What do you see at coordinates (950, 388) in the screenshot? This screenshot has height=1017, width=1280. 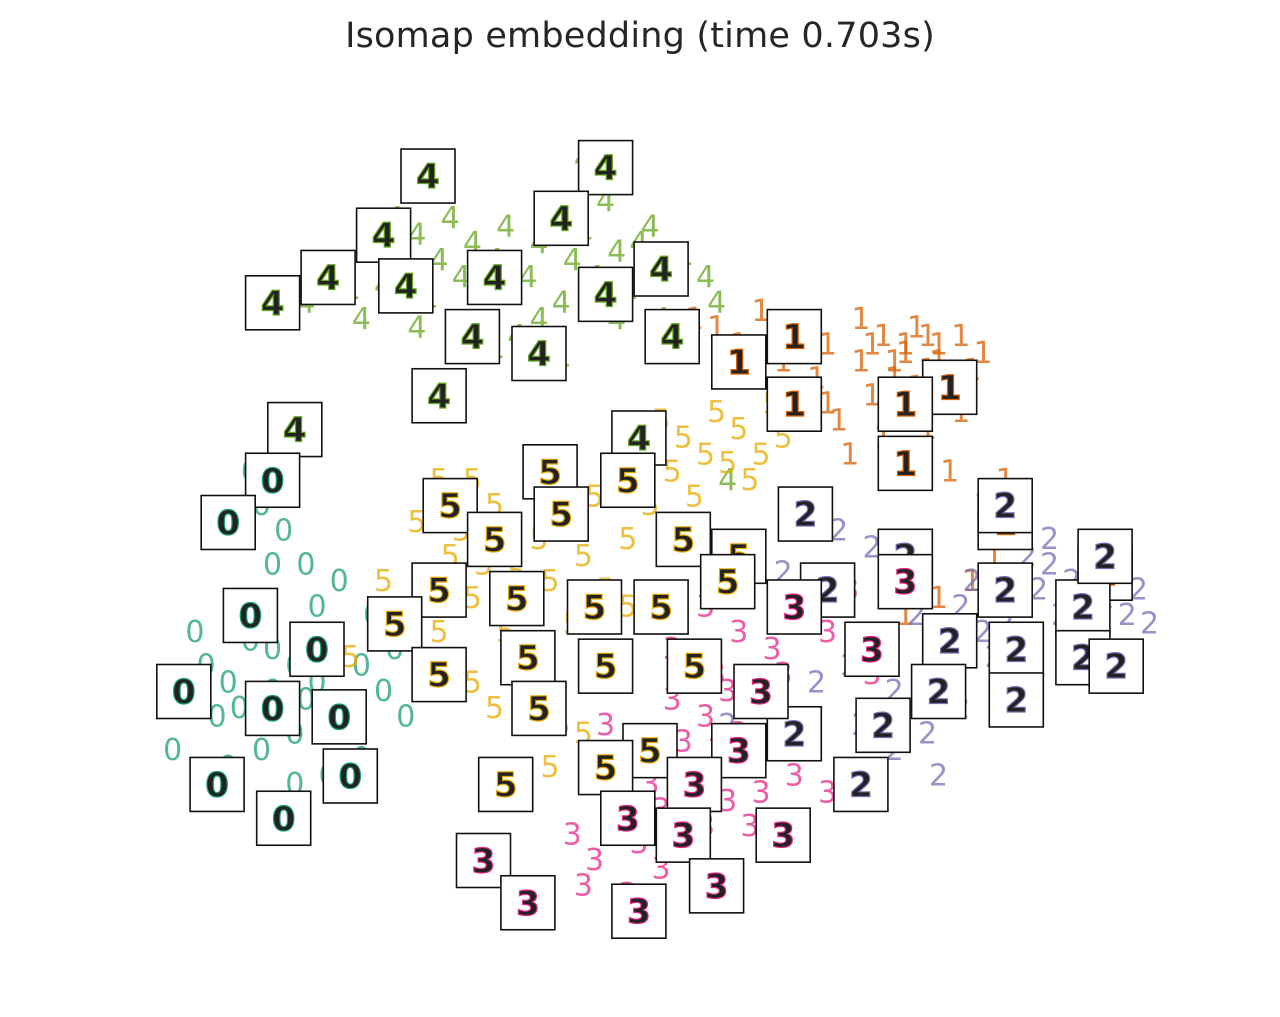 I see `thumbnail-digit-image: 1` at bounding box center [950, 388].